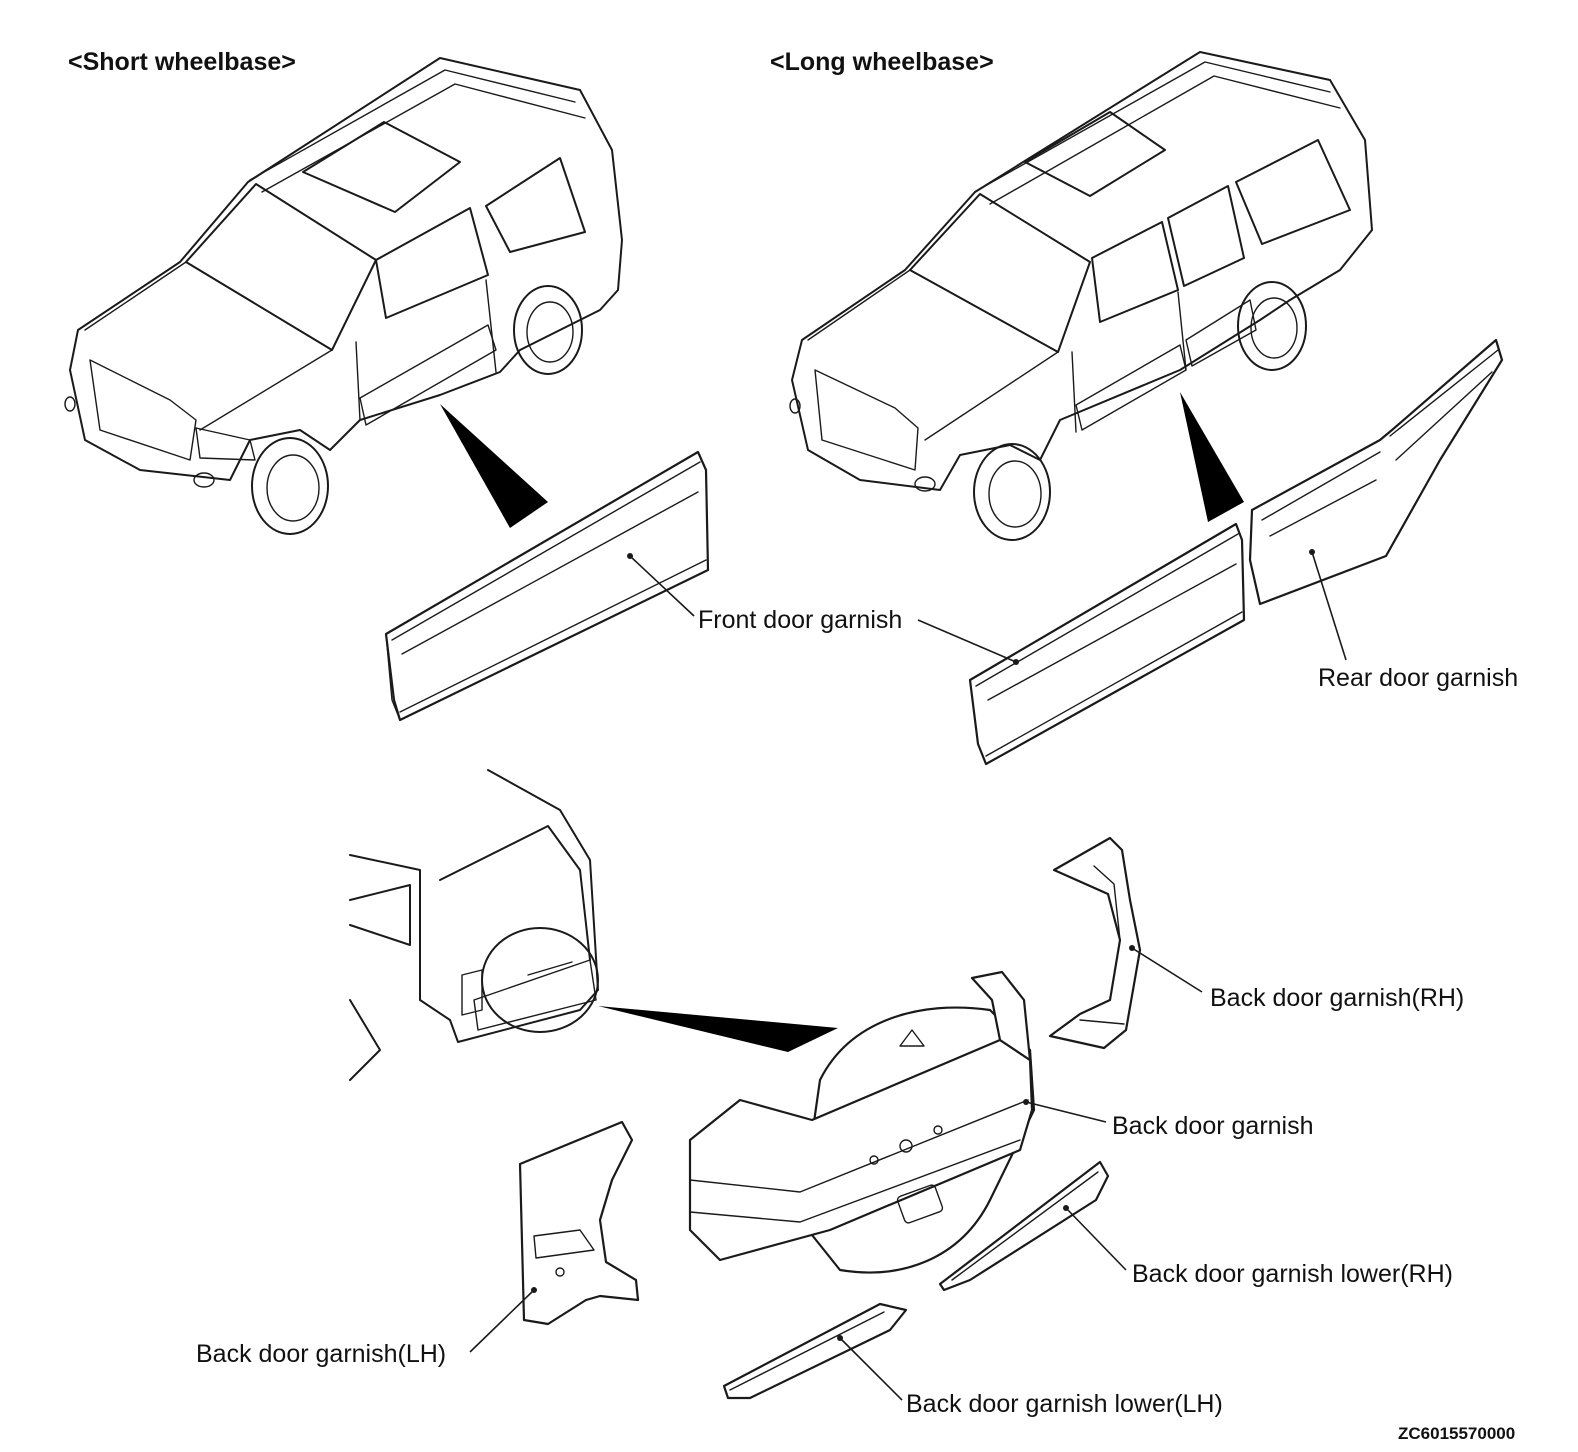  What do you see at coordinates (1457, 1433) in the screenshot?
I see `figure-code: ZC6015570000` at bounding box center [1457, 1433].